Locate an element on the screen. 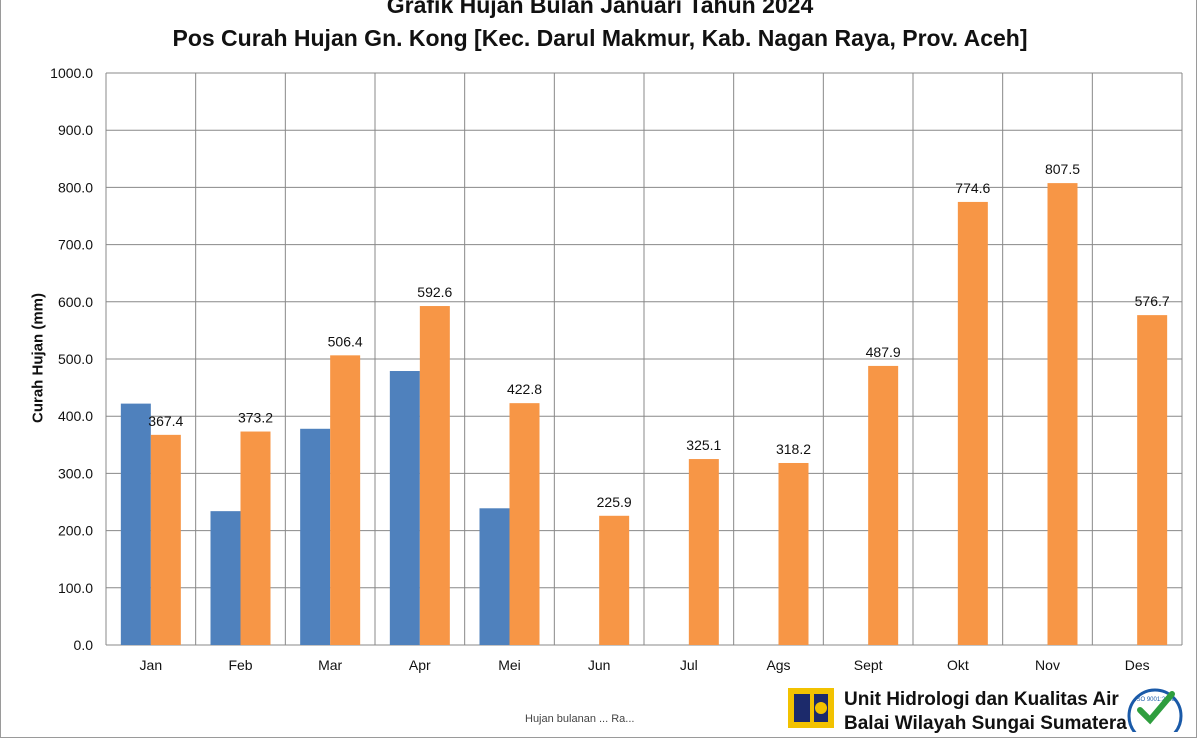 Image resolution: width=1200 pixels, height=738 pixels. x-tick-label: Jan is located at coordinates (151, 665).